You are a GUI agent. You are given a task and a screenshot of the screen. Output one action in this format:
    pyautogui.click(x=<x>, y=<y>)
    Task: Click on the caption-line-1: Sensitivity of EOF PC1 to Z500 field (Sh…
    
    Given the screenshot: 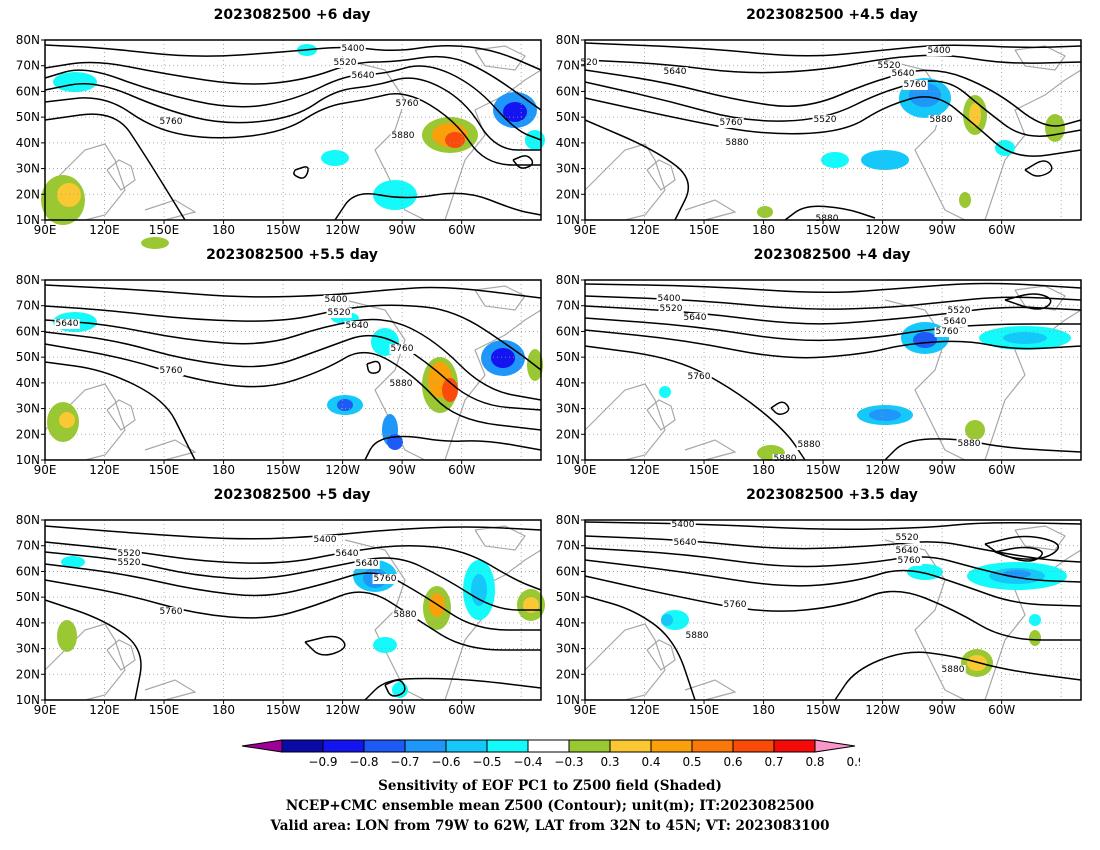 What is the action you would take?
    pyautogui.click(x=550, y=786)
    